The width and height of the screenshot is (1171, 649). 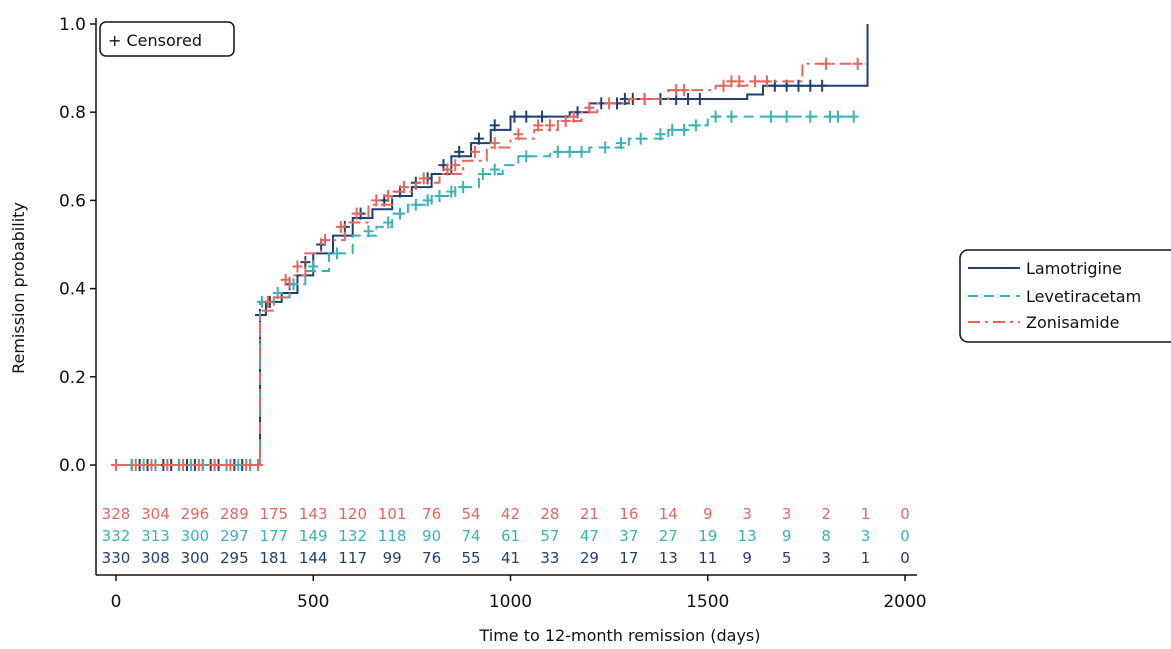 What do you see at coordinates (826, 536) in the screenshot?
I see `risk-count-levetiracetam-18: 8` at bounding box center [826, 536].